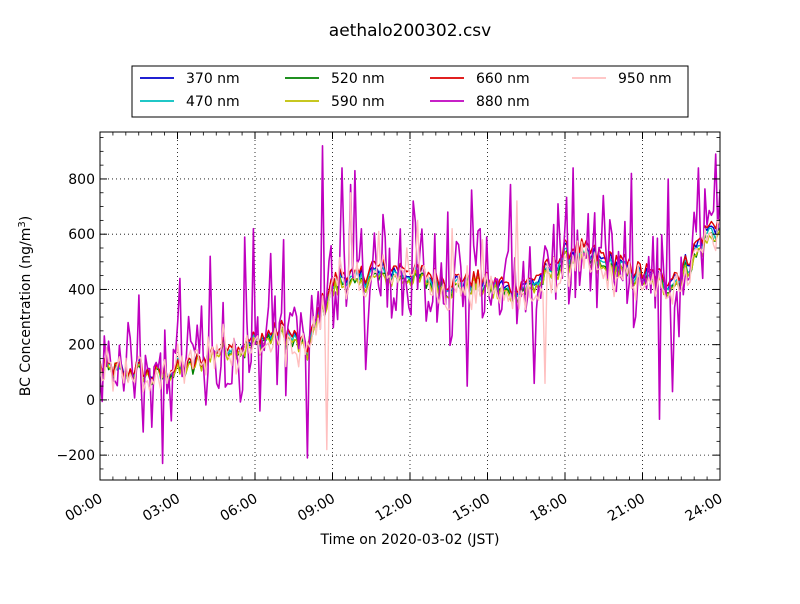 Image resolution: width=800 pixels, height=604 pixels. What do you see at coordinates (84, 508) in the screenshot?
I see `x-tick-label: 00:00` at bounding box center [84, 508].